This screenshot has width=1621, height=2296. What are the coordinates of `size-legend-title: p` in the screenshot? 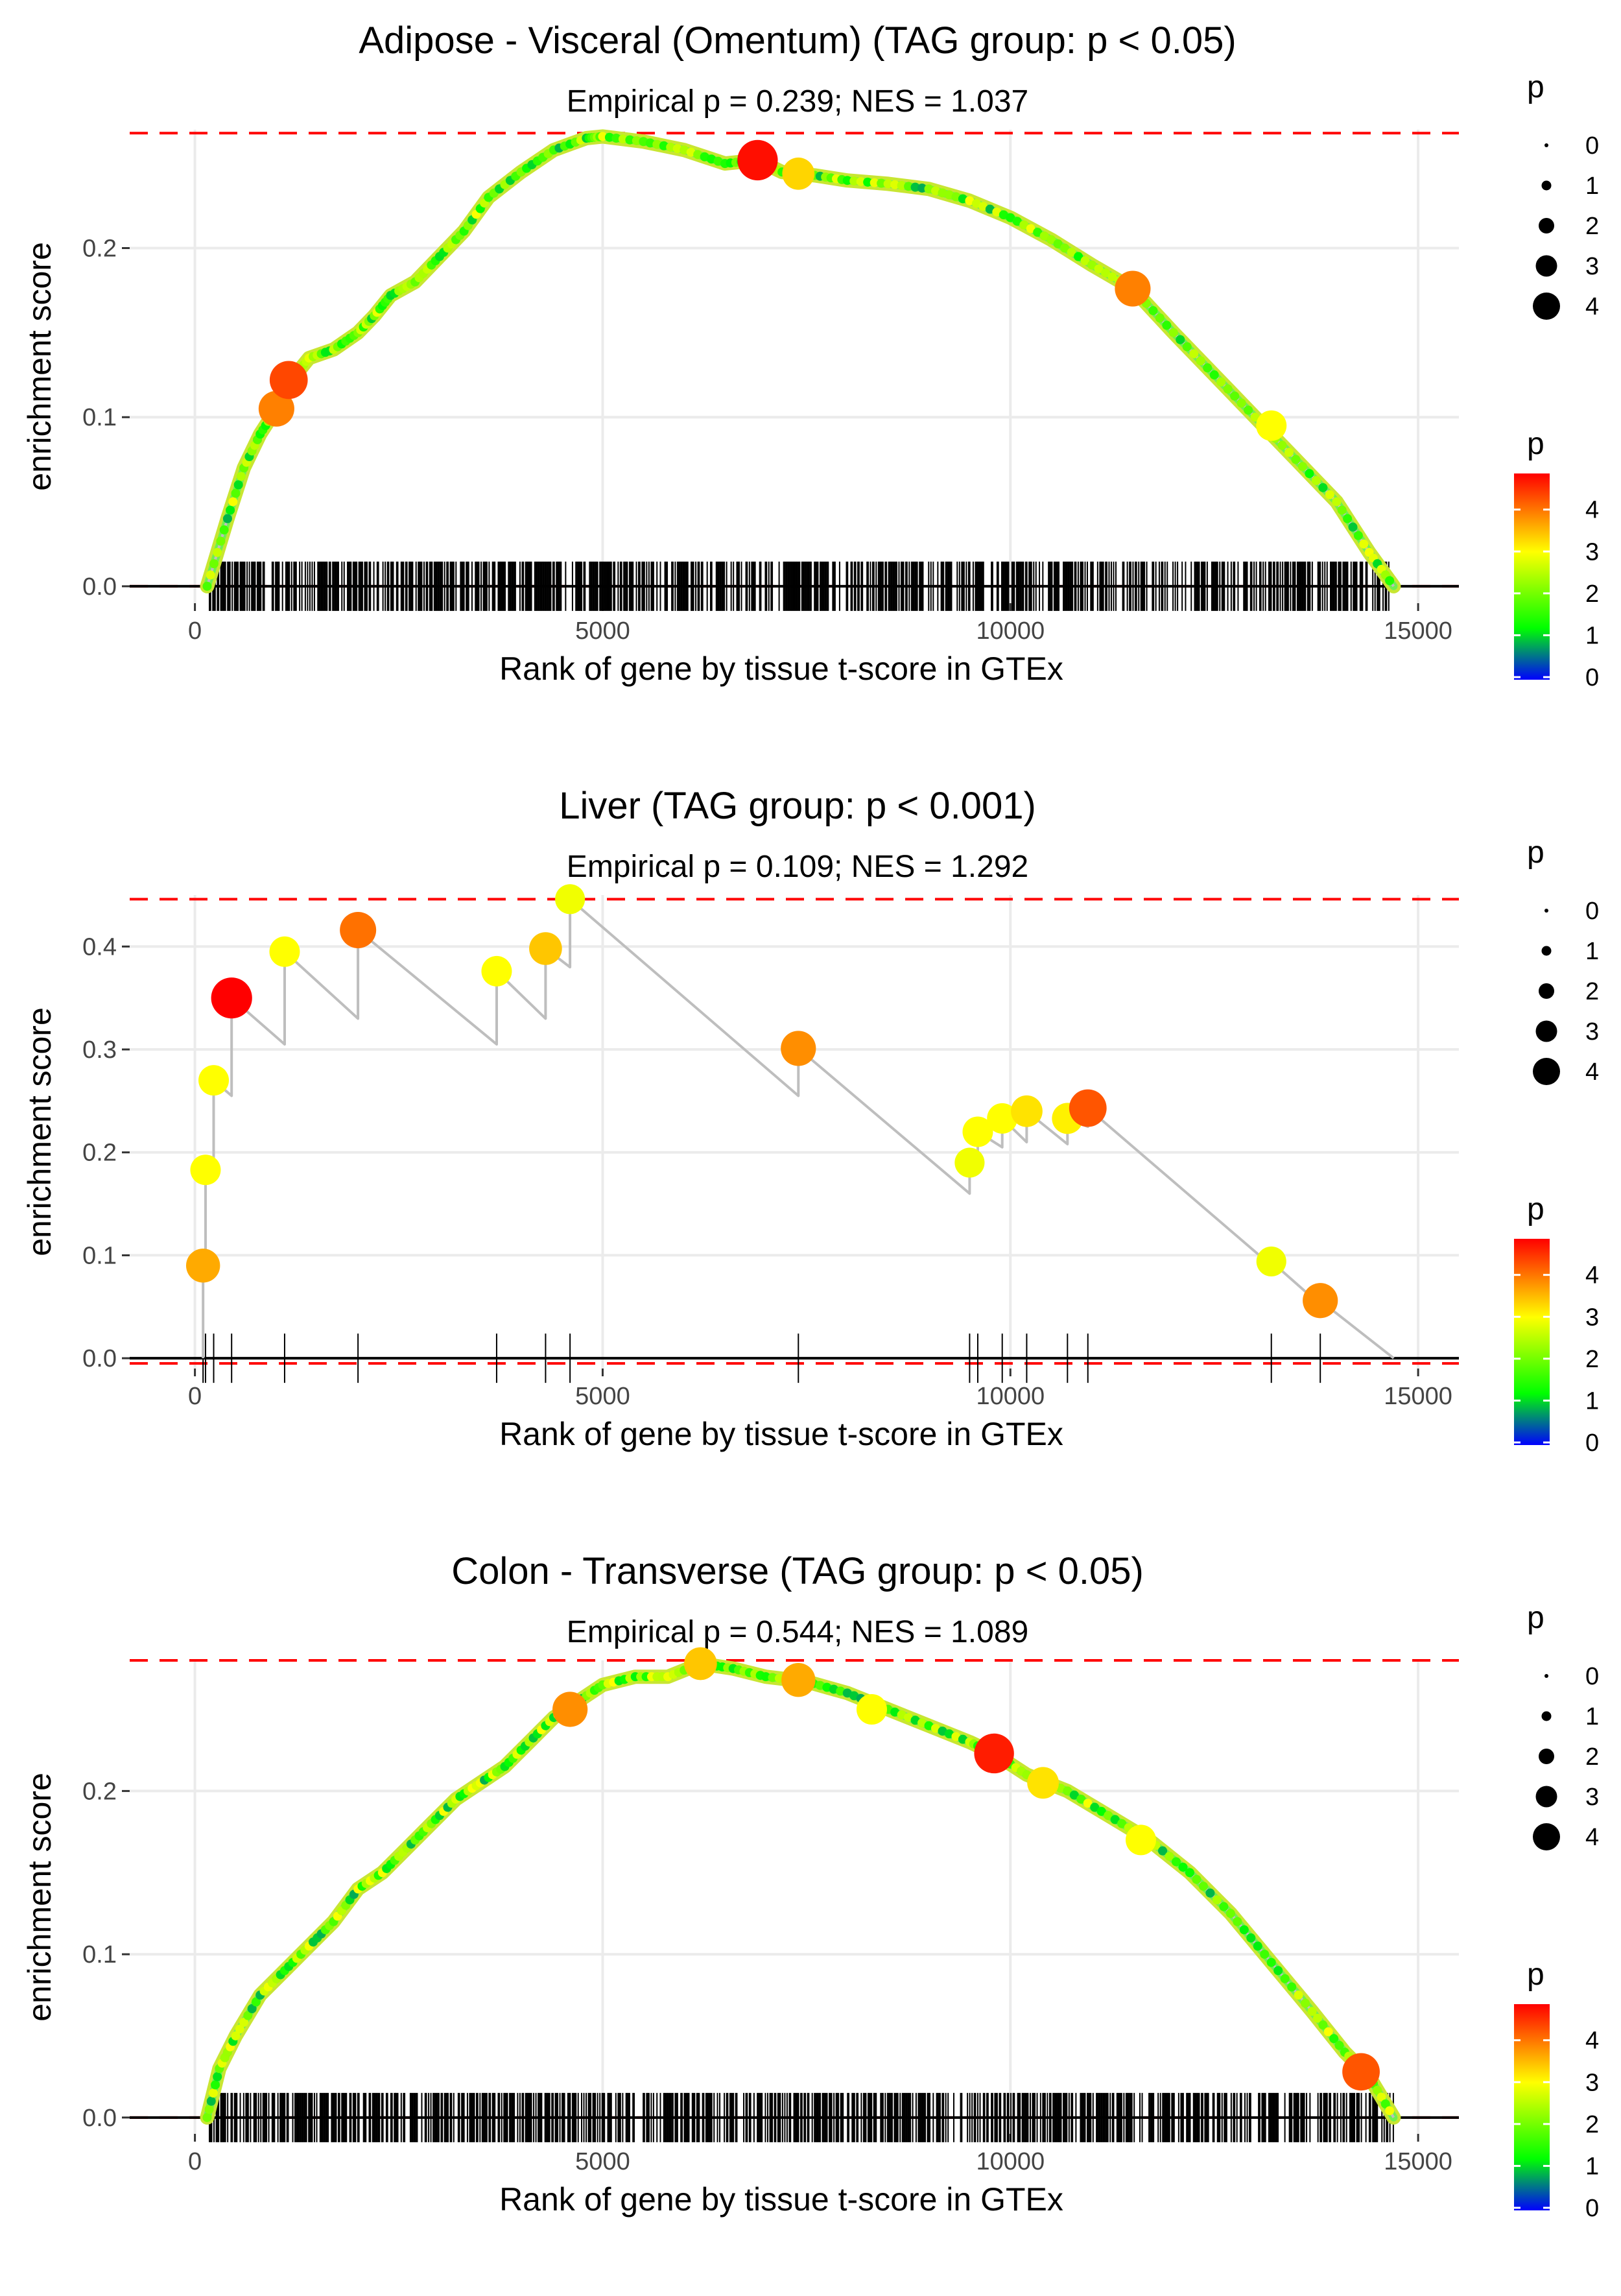 It's located at (1535, 1618).